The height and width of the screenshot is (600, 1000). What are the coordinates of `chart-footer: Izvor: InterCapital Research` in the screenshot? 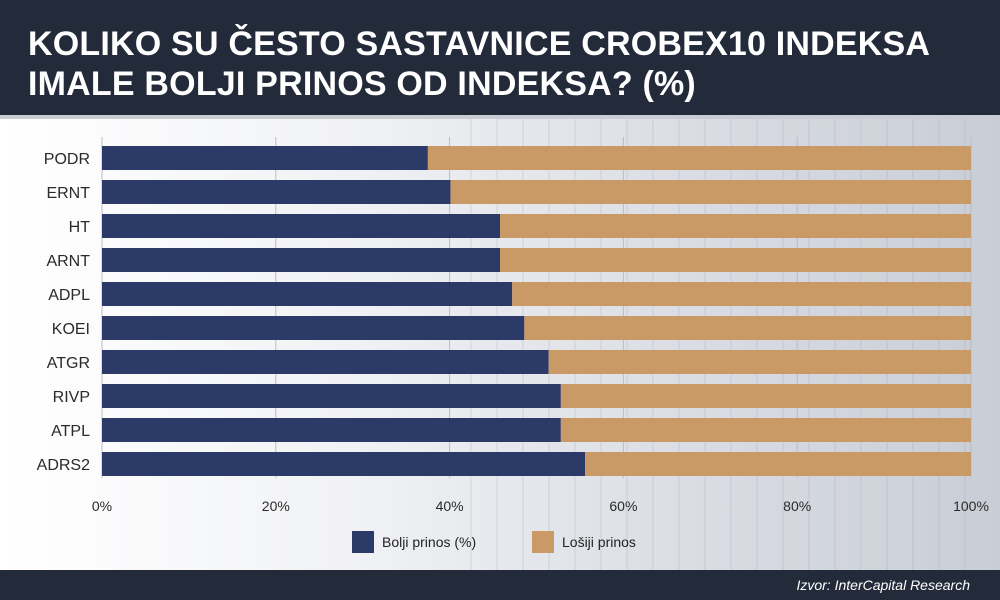 It's located at (500, 585).